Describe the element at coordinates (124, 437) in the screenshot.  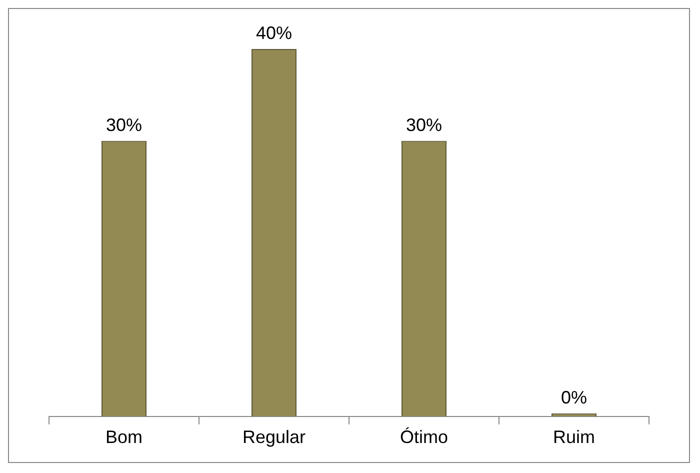
I see `x-tick-label: Bom` at that location.